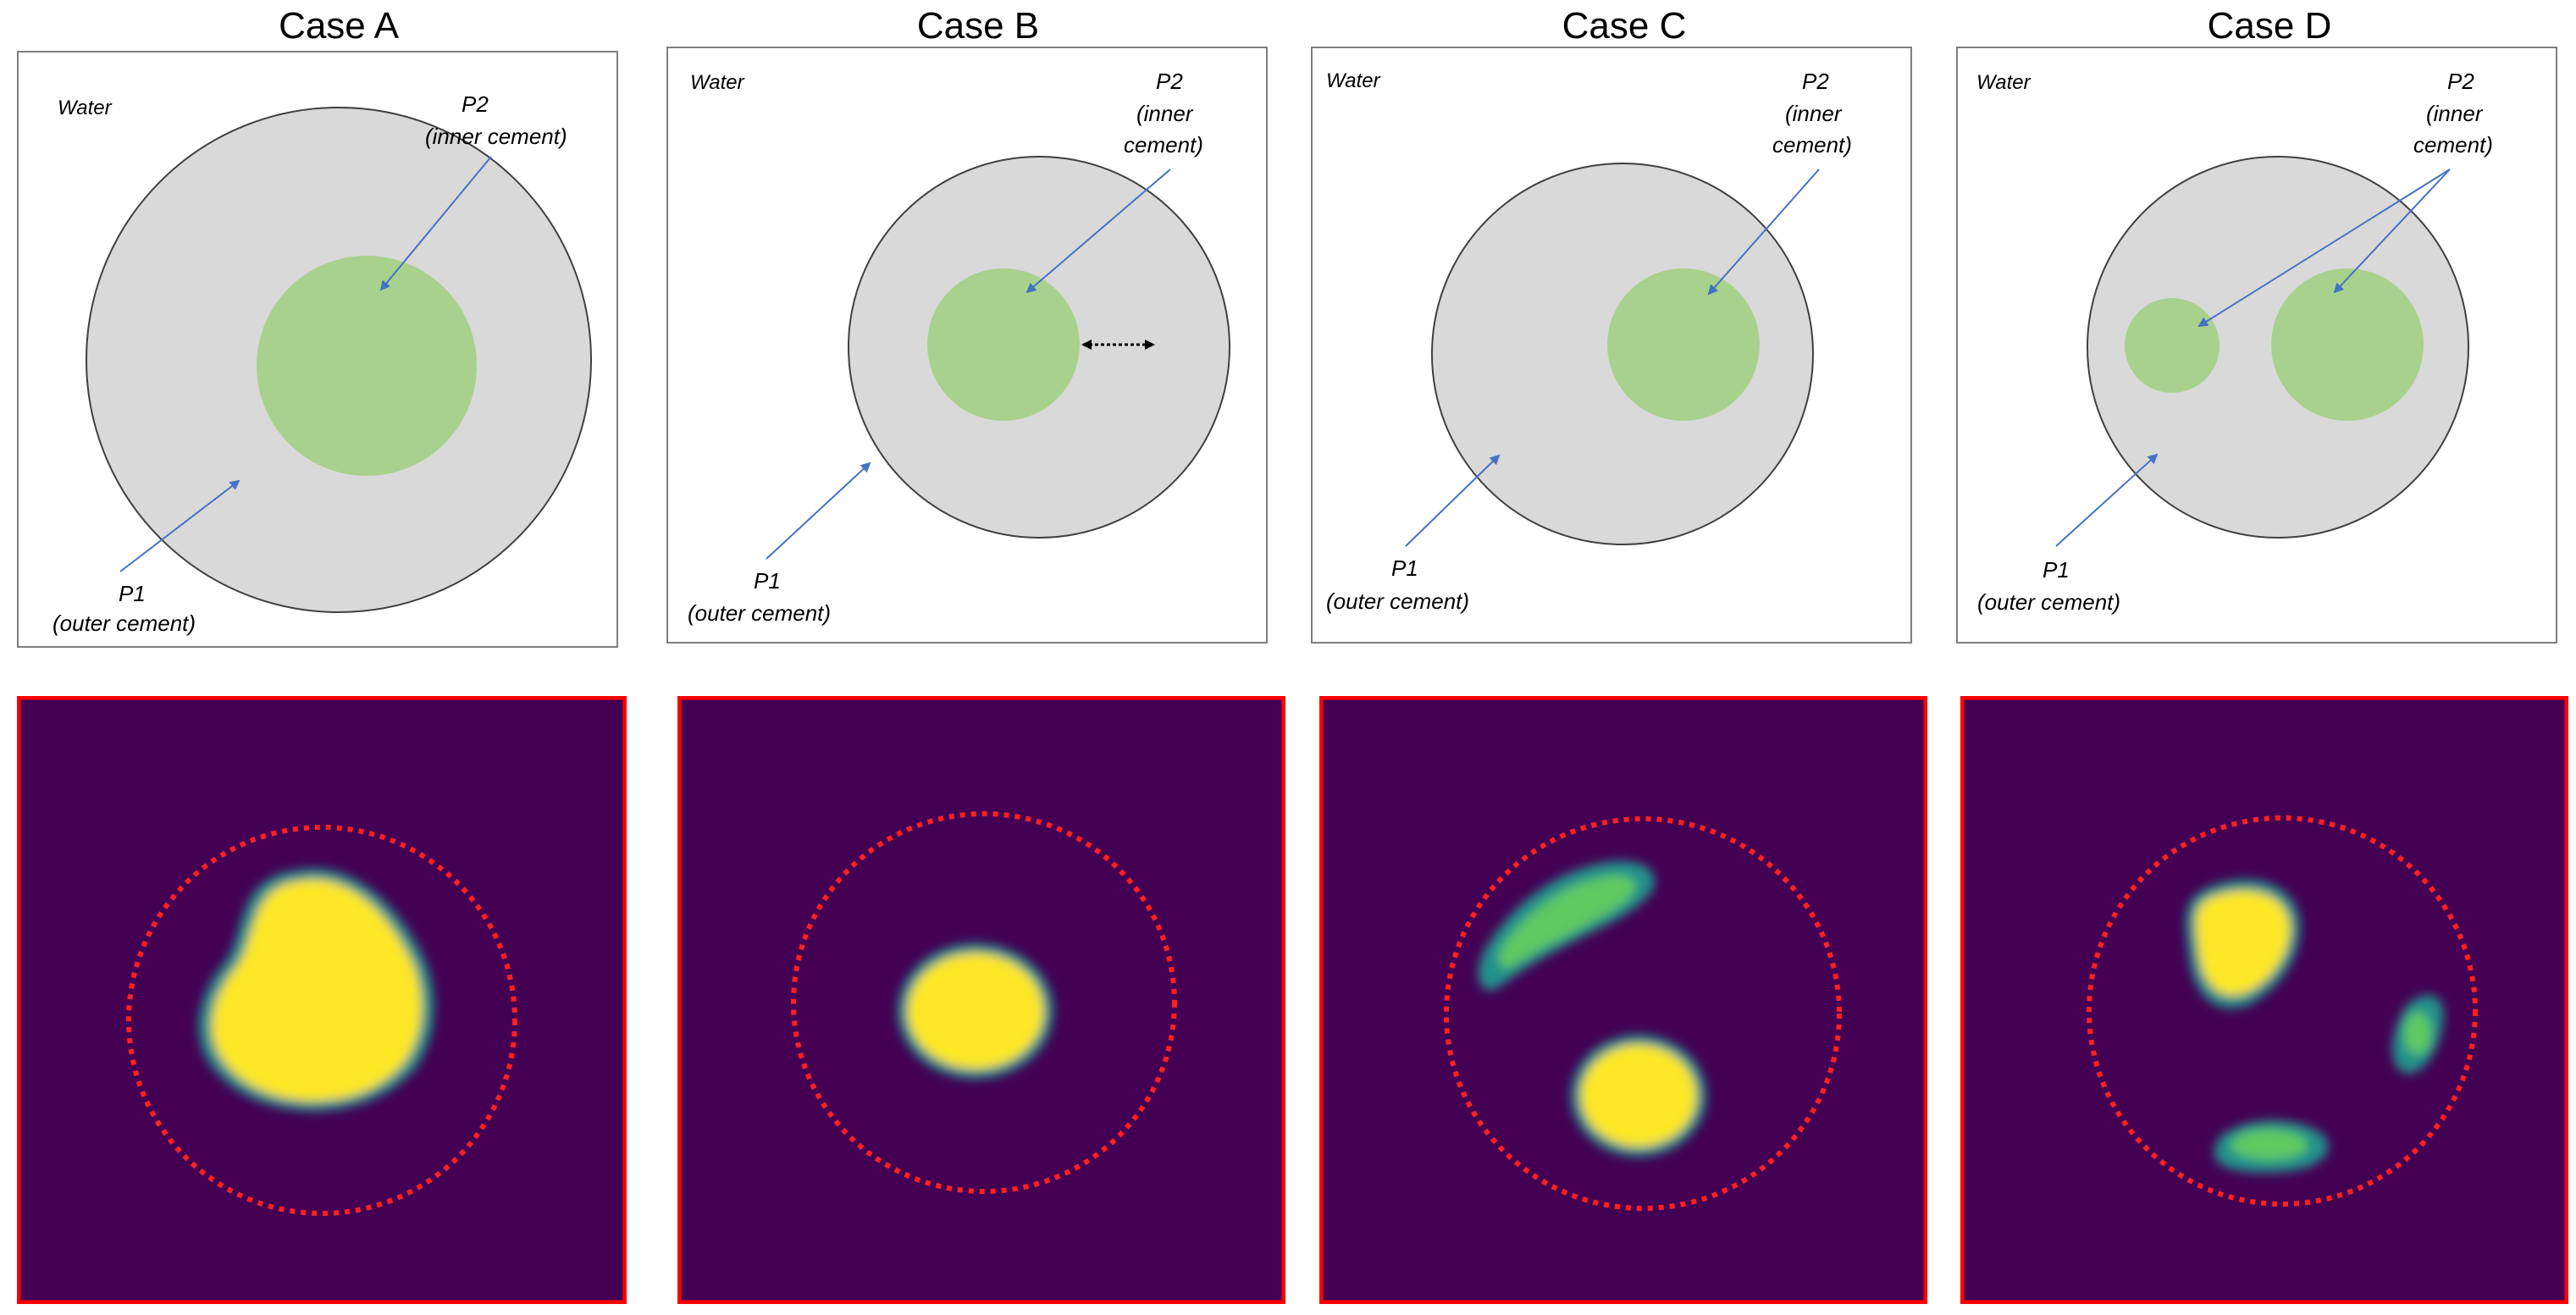  I want to click on case-c-title: Case C, so click(1624, 26).